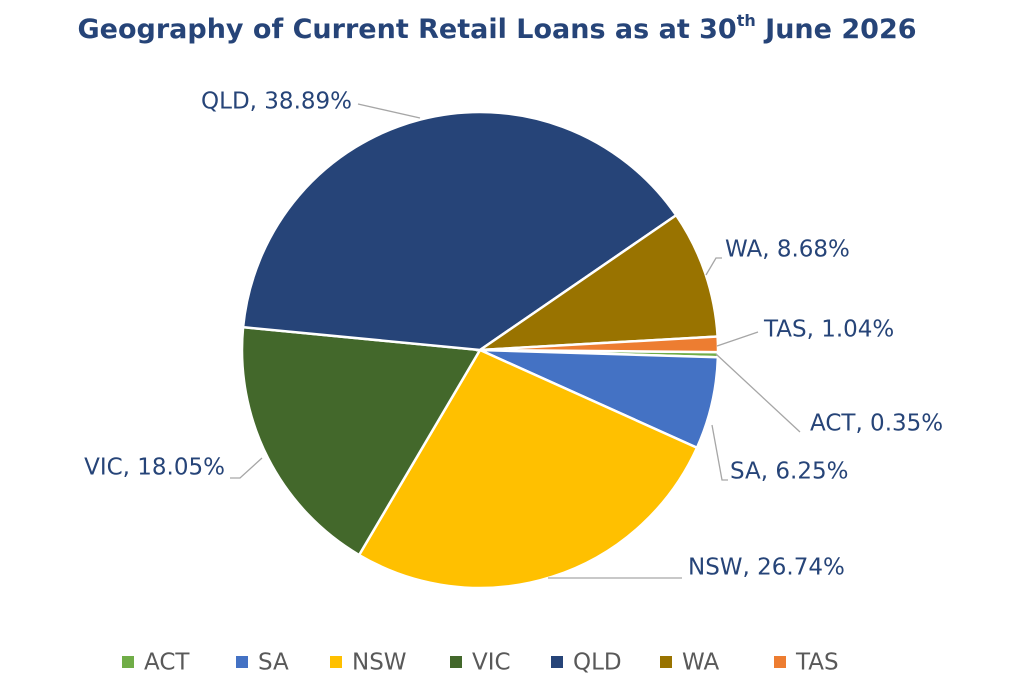  I want to click on data-label: TAS, 1.04%, so click(828, 330).